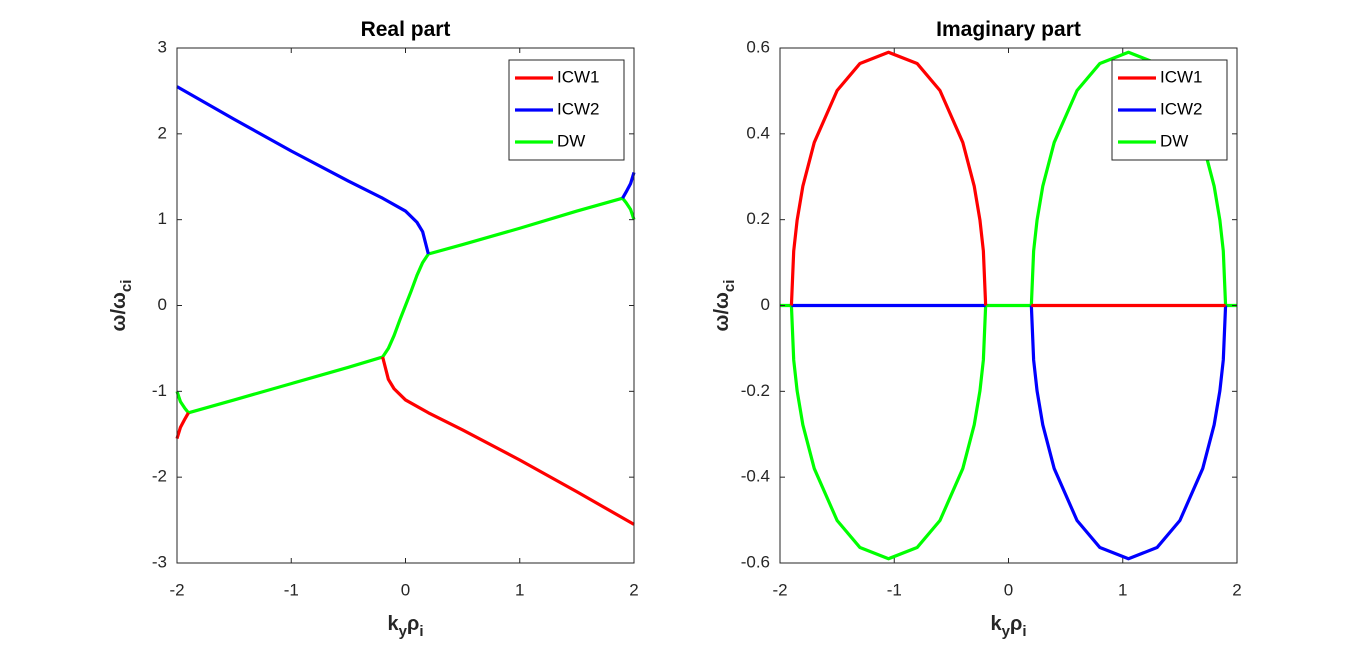 This screenshot has height=651, width=1366. Describe the element at coordinates (755, 476) in the screenshot. I see `y-tick-label: -0.4` at that location.